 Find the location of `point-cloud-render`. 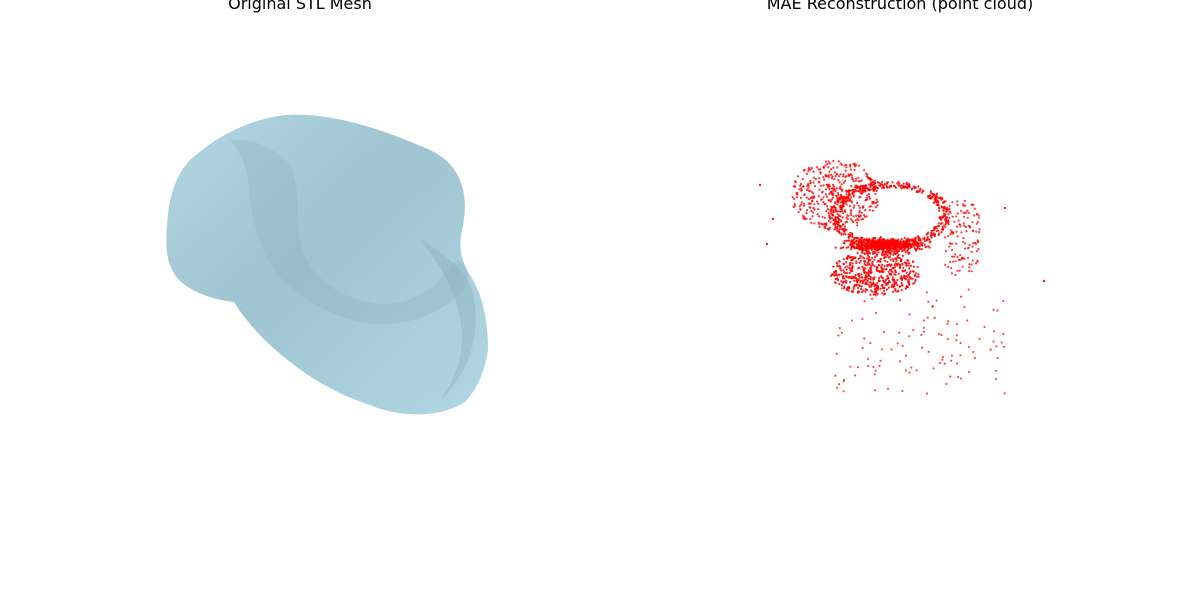

point-cloud-render is located at coordinates (902, 277).